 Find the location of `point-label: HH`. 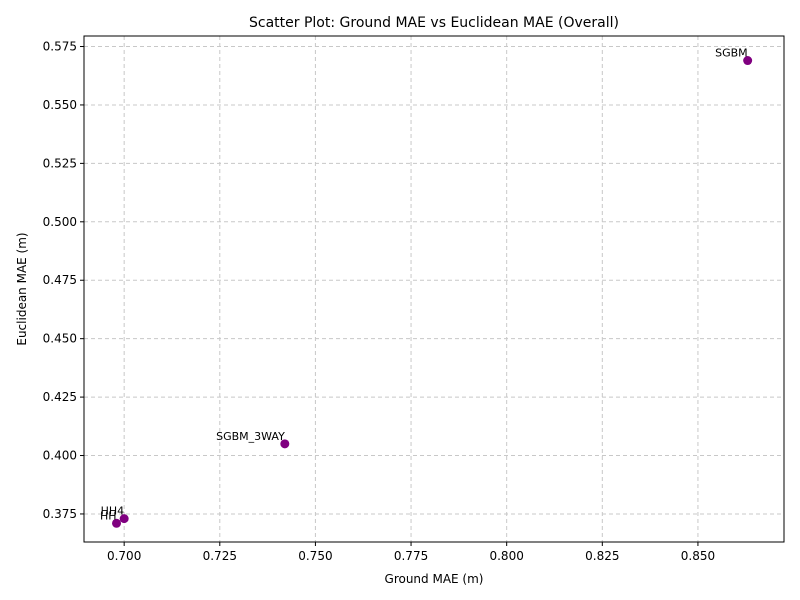

point-label: HH is located at coordinates (108, 515).